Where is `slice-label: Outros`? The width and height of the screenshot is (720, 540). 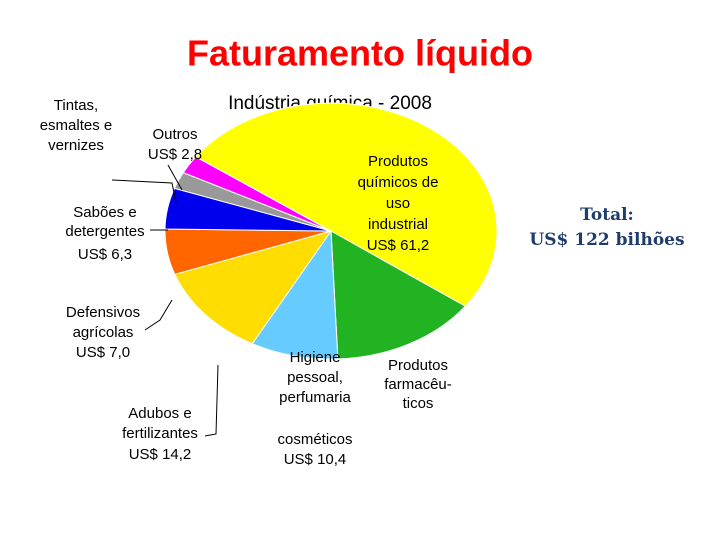 slice-label: Outros is located at coordinates (174, 134).